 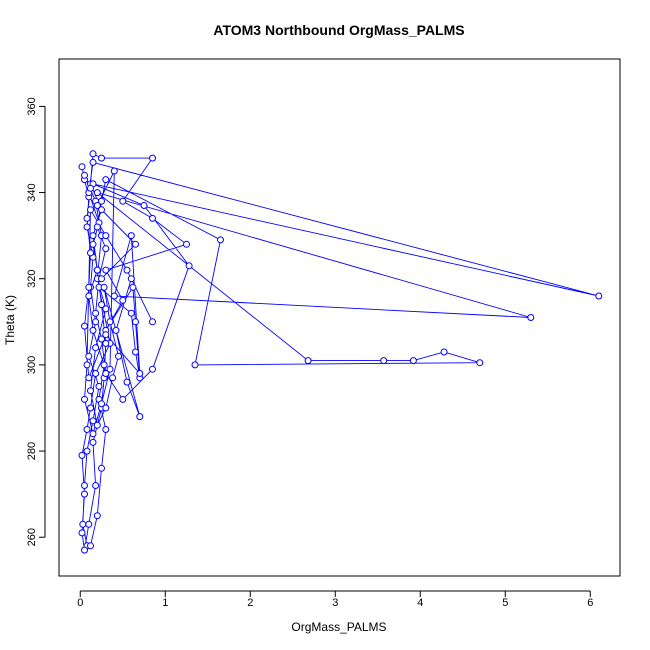 What do you see at coordinates (335, 603) in the screenshot?
I see `x-tick-label: 3` at bounding box center [335, 603].